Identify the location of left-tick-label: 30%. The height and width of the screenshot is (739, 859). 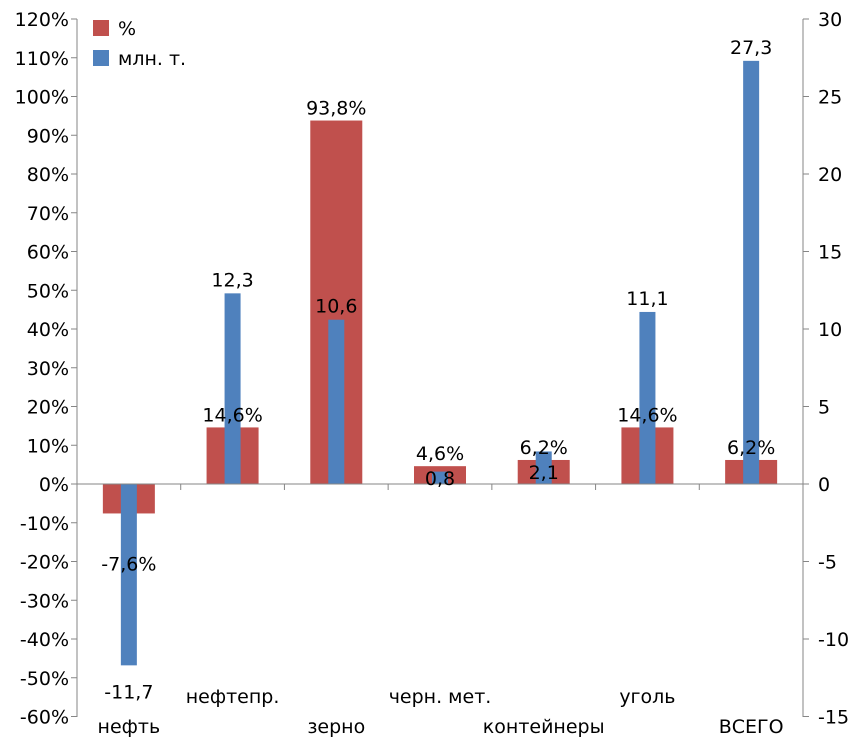
(48, 369).